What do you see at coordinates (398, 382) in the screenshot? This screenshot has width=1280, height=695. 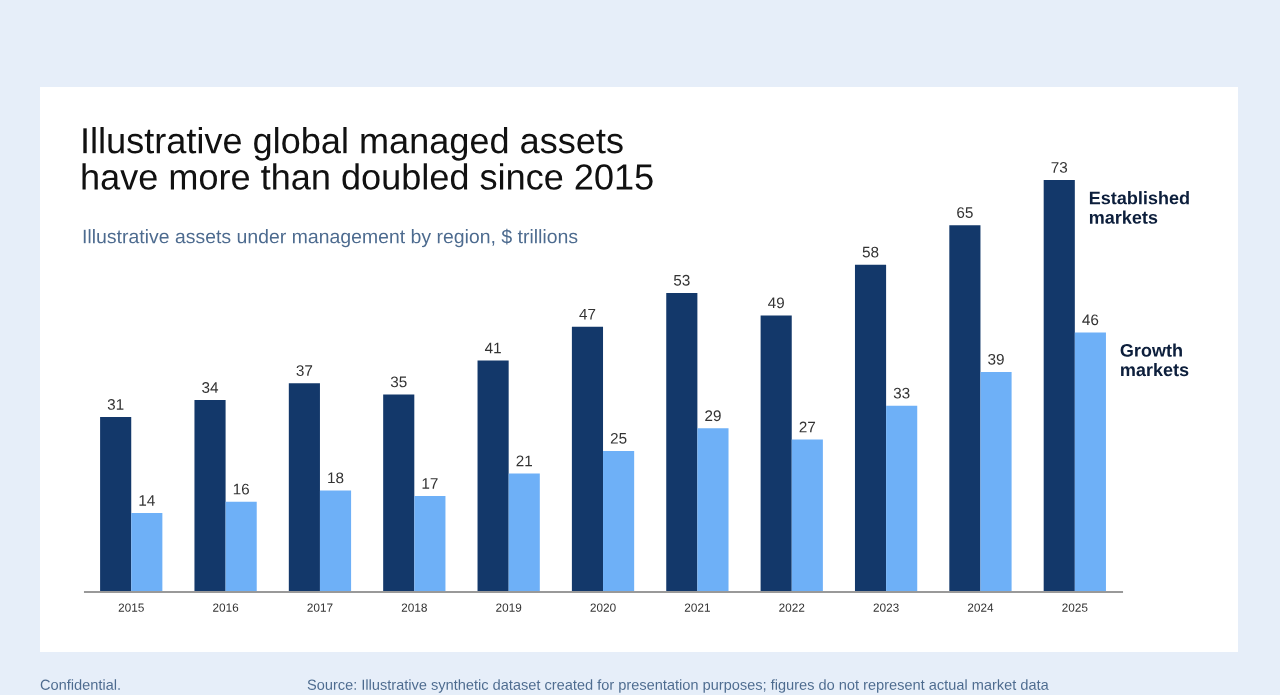 I see `data-label: 35` at bounding box center [398, 382].